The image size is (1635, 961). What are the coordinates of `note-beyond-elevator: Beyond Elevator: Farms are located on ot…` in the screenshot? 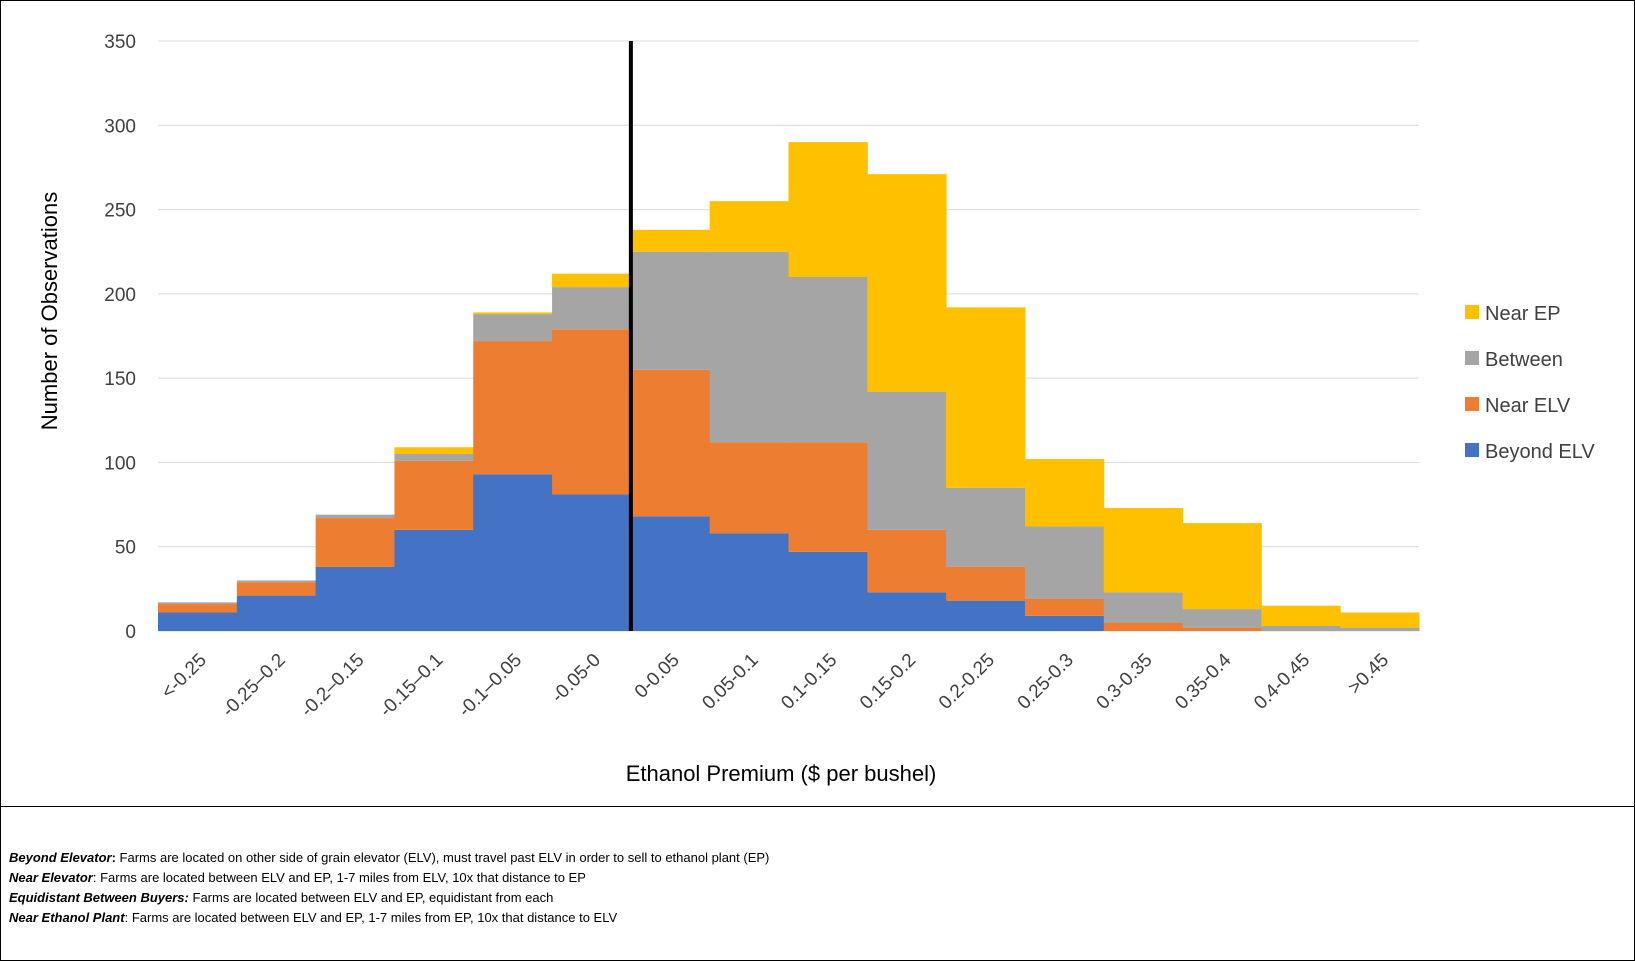 It's located at (389, 858).